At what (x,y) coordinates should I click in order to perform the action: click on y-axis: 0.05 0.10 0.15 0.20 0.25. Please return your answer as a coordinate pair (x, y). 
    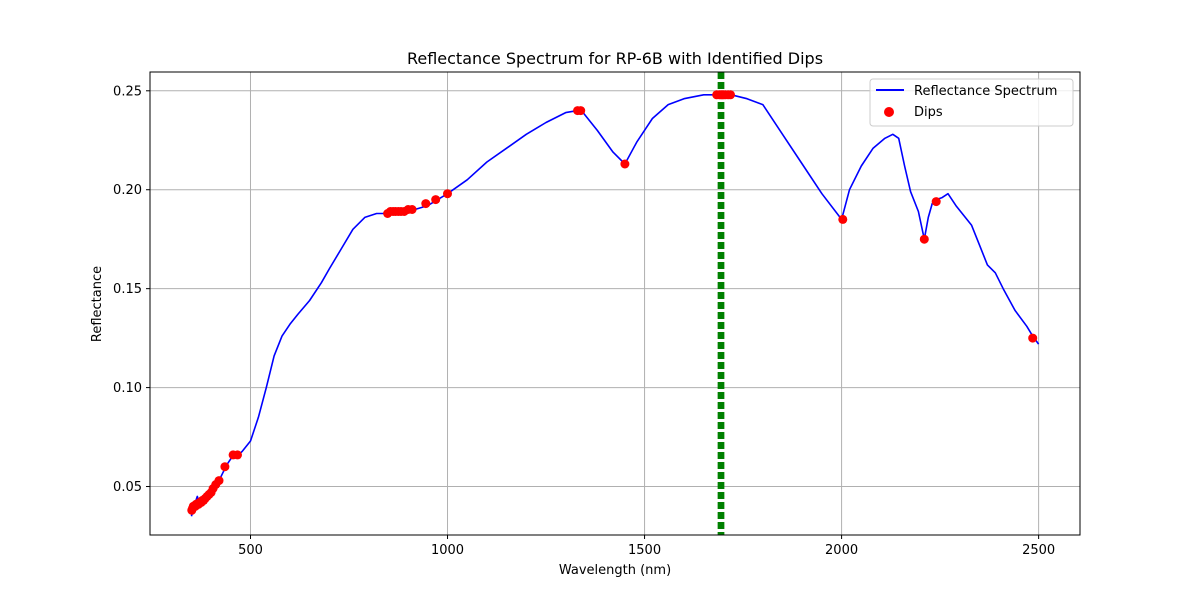
    Looking at the image, I should click on (131, 289).